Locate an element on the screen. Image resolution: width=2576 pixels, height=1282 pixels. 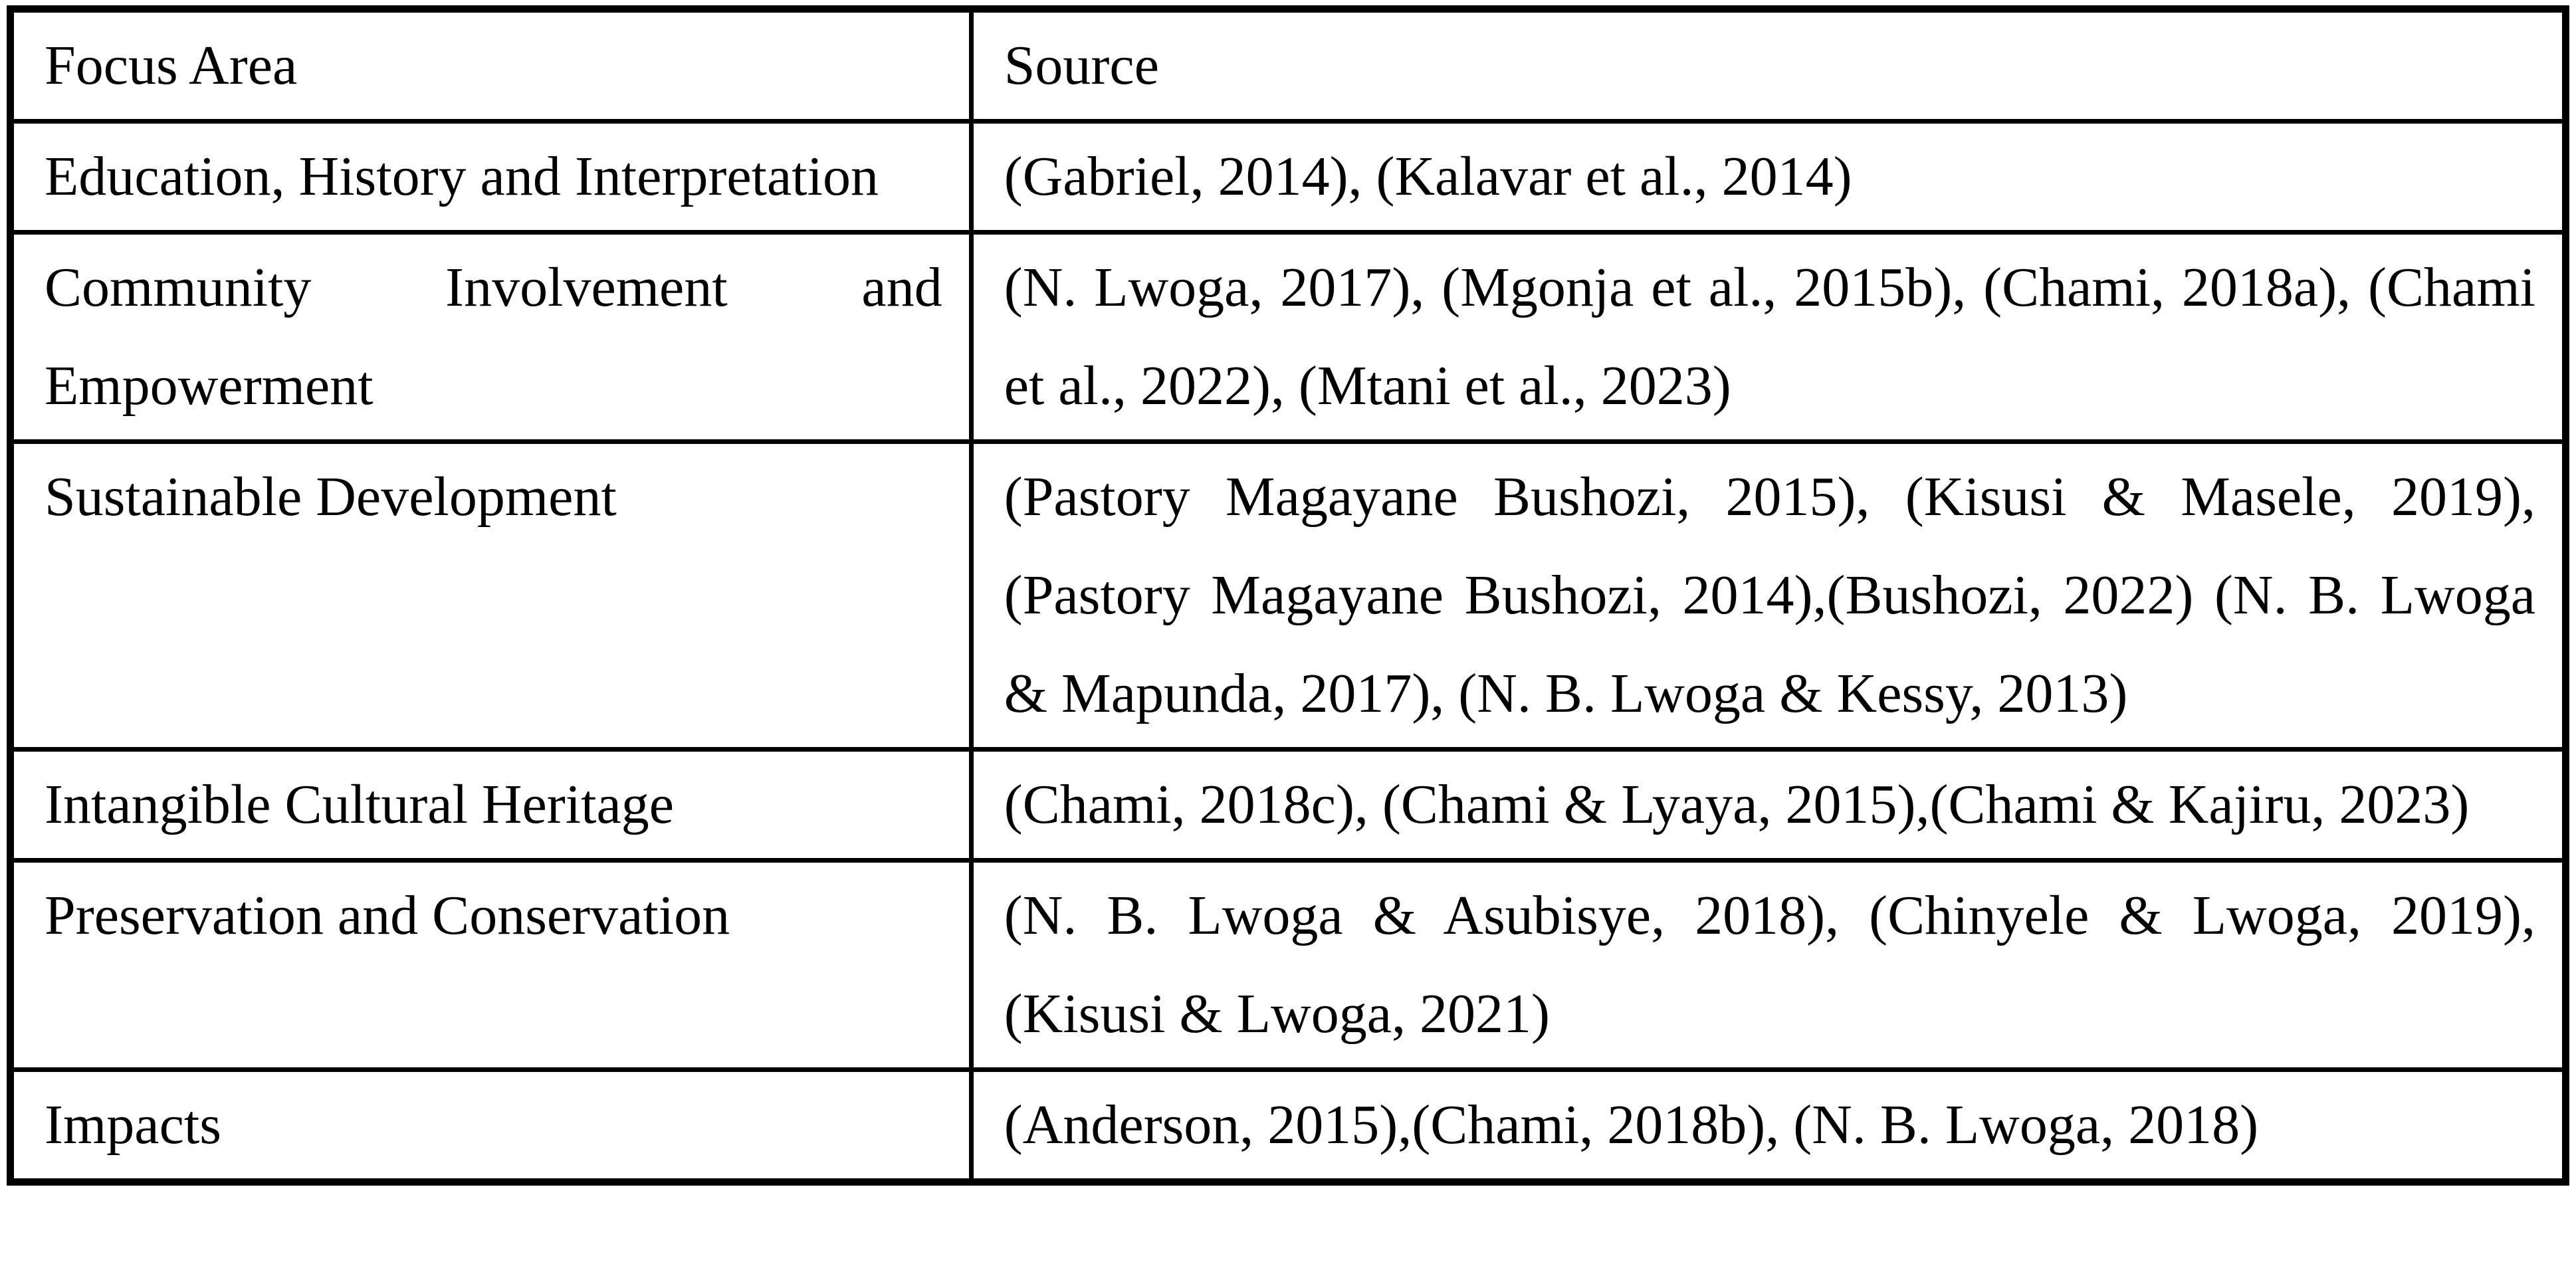
cell-focus-area: Preservation and Conservation is located at coordinates (491, 965).